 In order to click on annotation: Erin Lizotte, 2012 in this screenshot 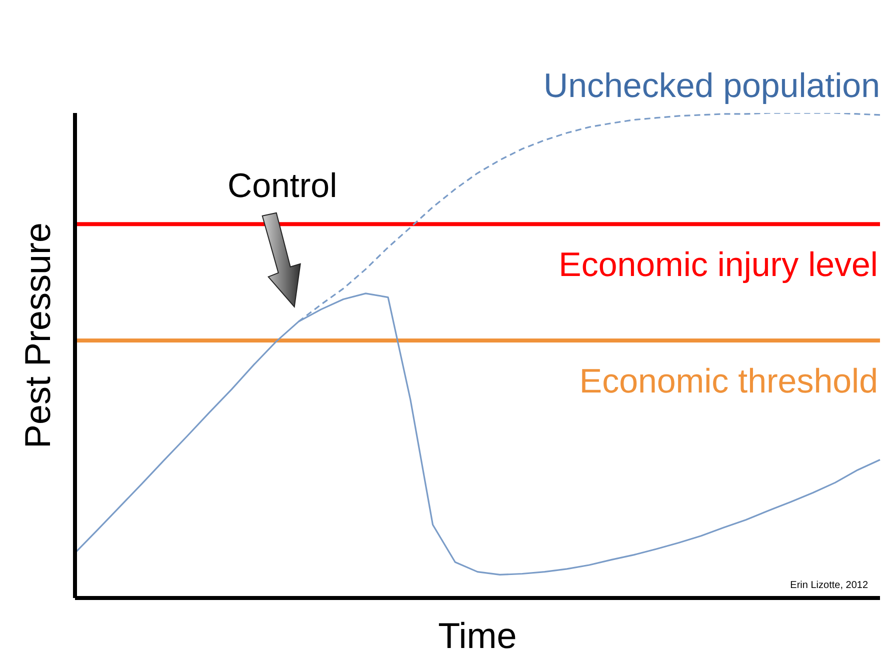, I will do `click(829, 585)`.